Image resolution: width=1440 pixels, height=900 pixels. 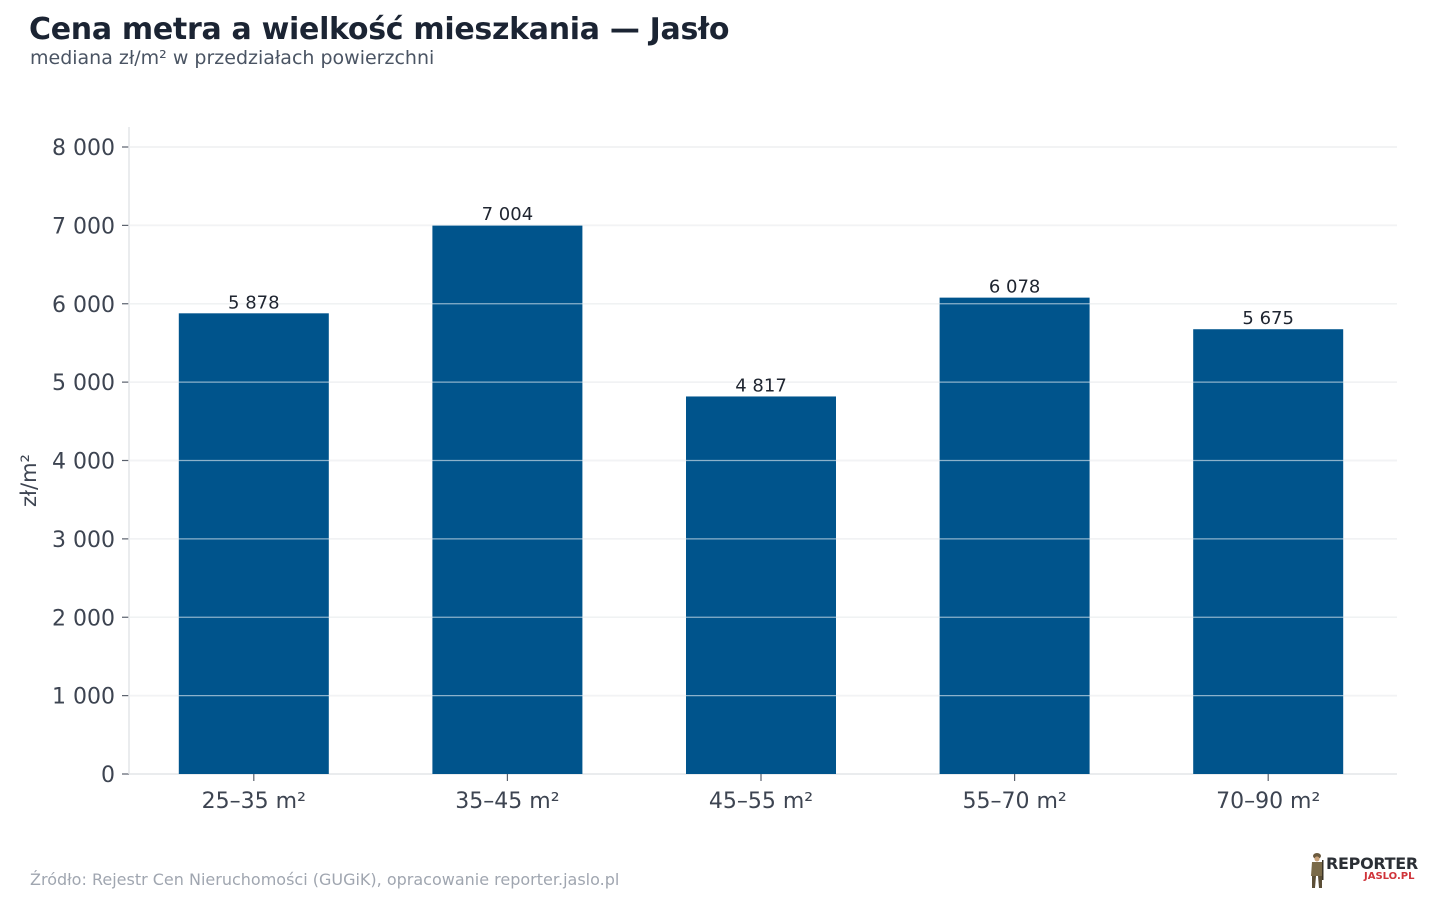 I want to click on soldier-figure-icon, so click(x=1317, y=870).